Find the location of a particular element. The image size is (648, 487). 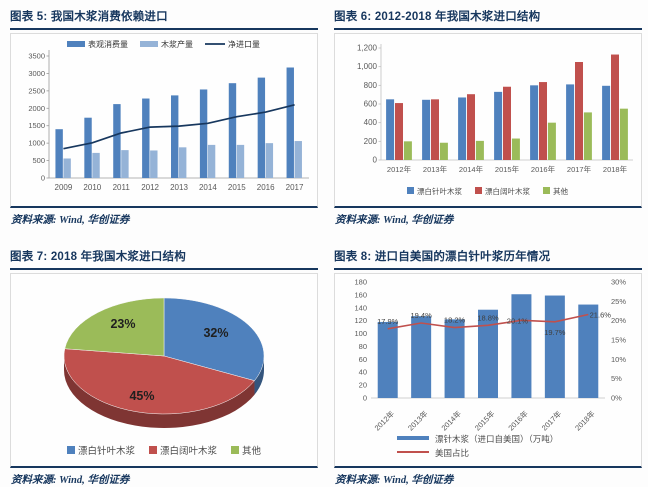

line-point-label: 19.4% is located at coordinates (422, 315).